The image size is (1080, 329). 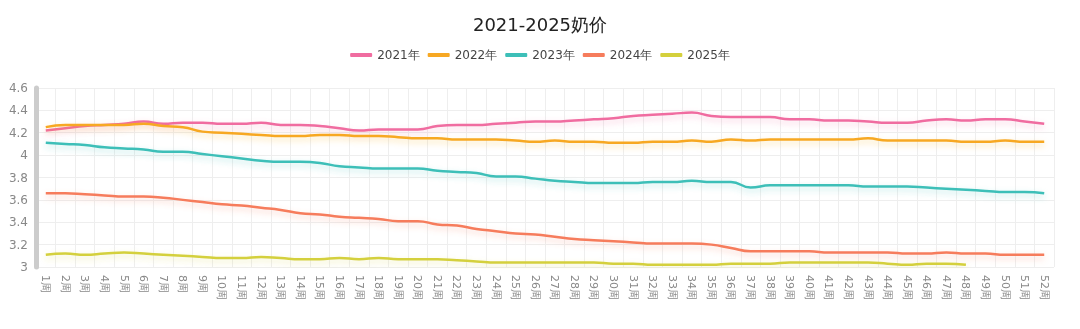 What do you see at coordinates (124, 284) in the screenshot?
I see `x-tick-label: 5周` at bounding box center [124, 284].